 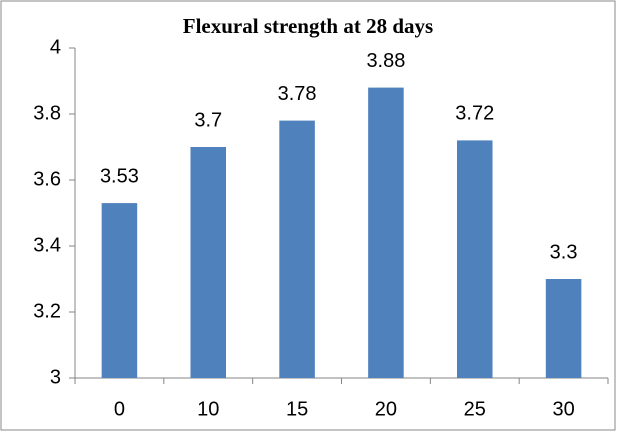 I want to click on data-label: 3.3, so click(x=564, y=252).